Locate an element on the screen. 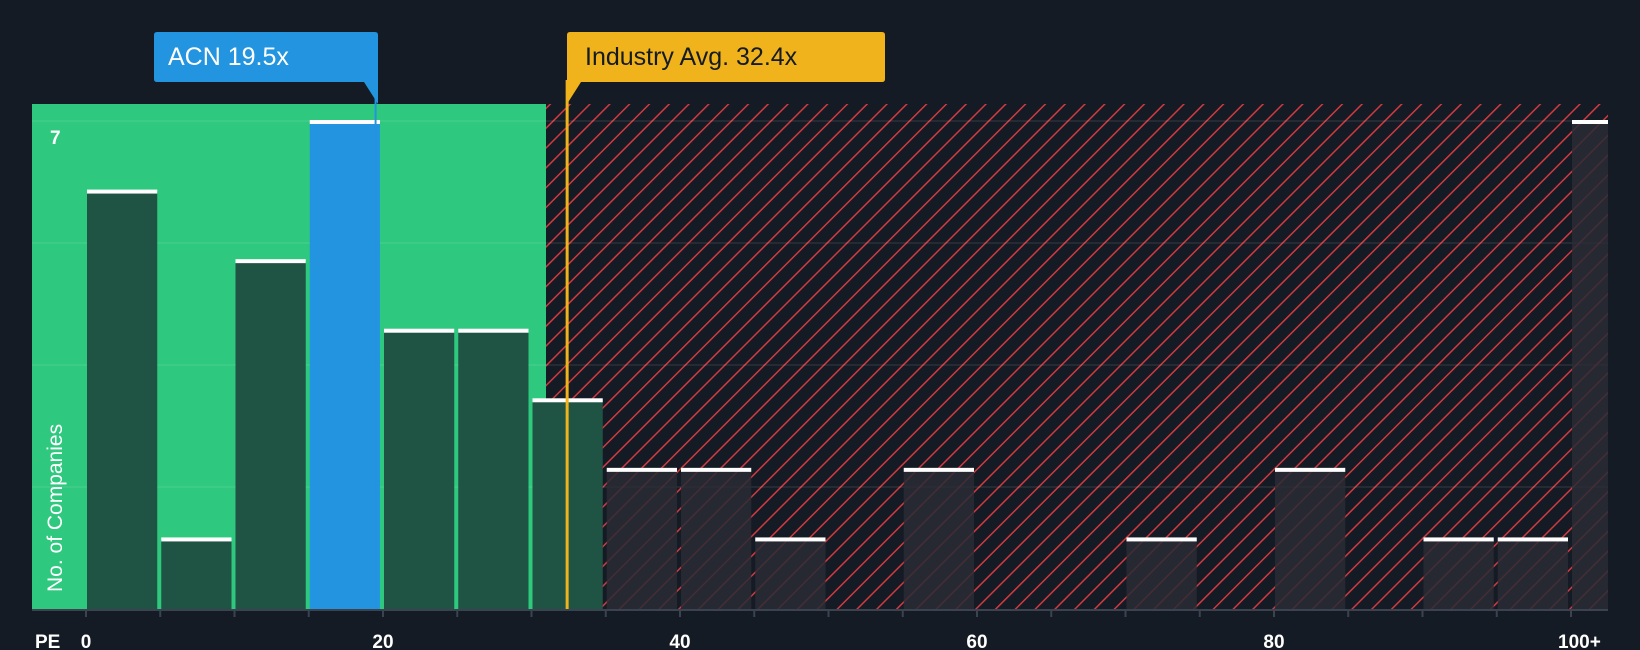  industry-callout: Industry Avg. 32.4x is located at coordinates (726, 68).